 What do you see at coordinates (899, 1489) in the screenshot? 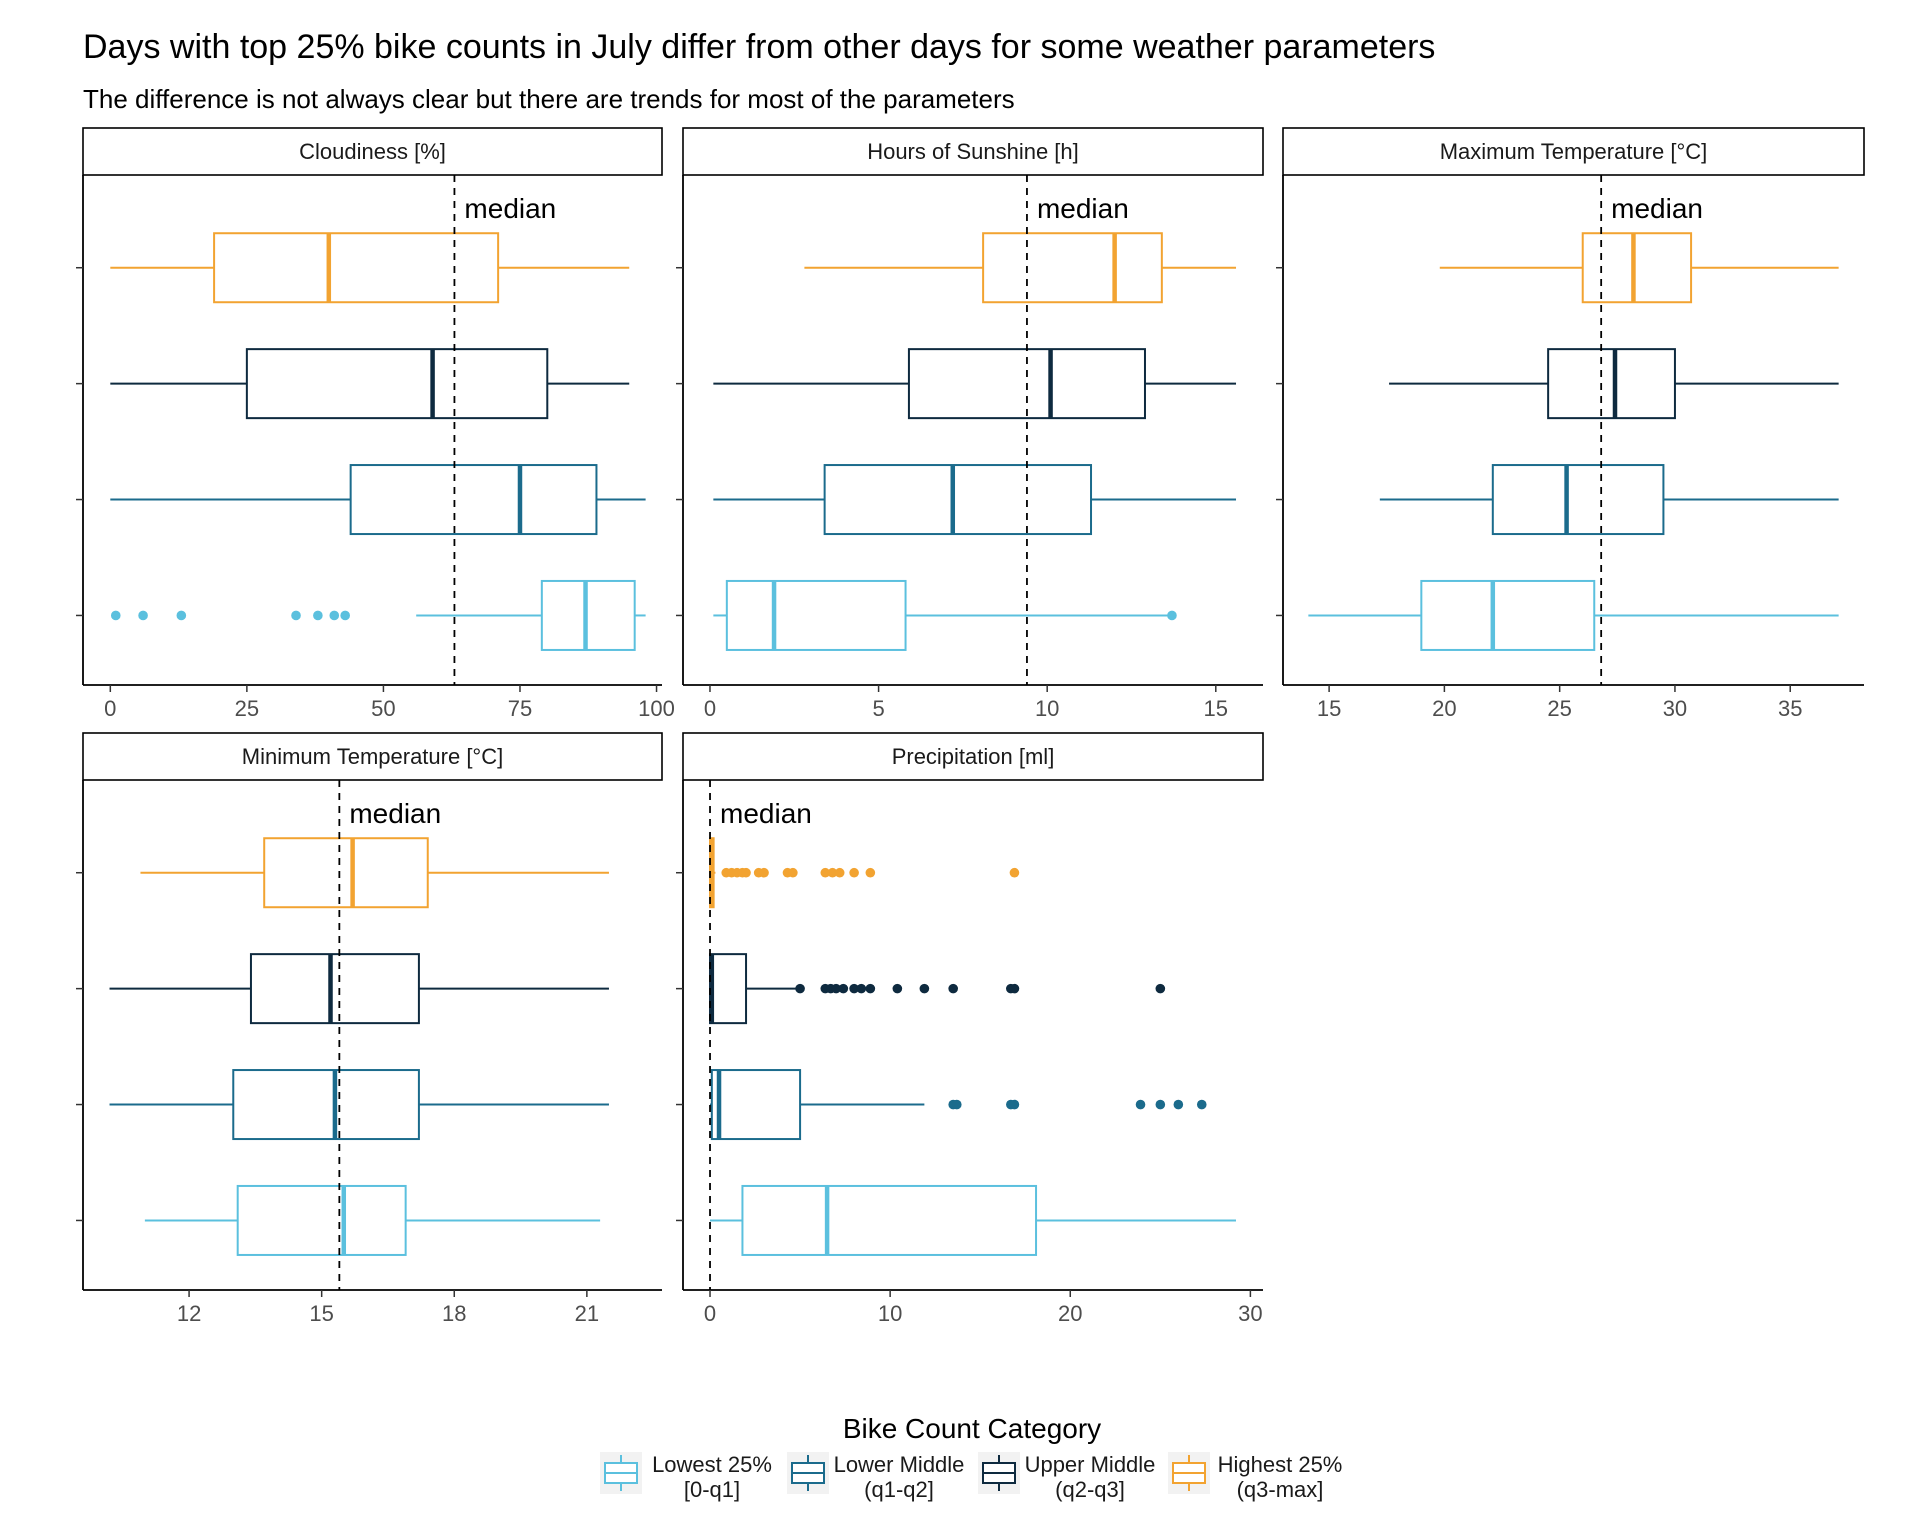
I see `legend-sublabel: (q1-q2]` at bounding box center [899, 1489].